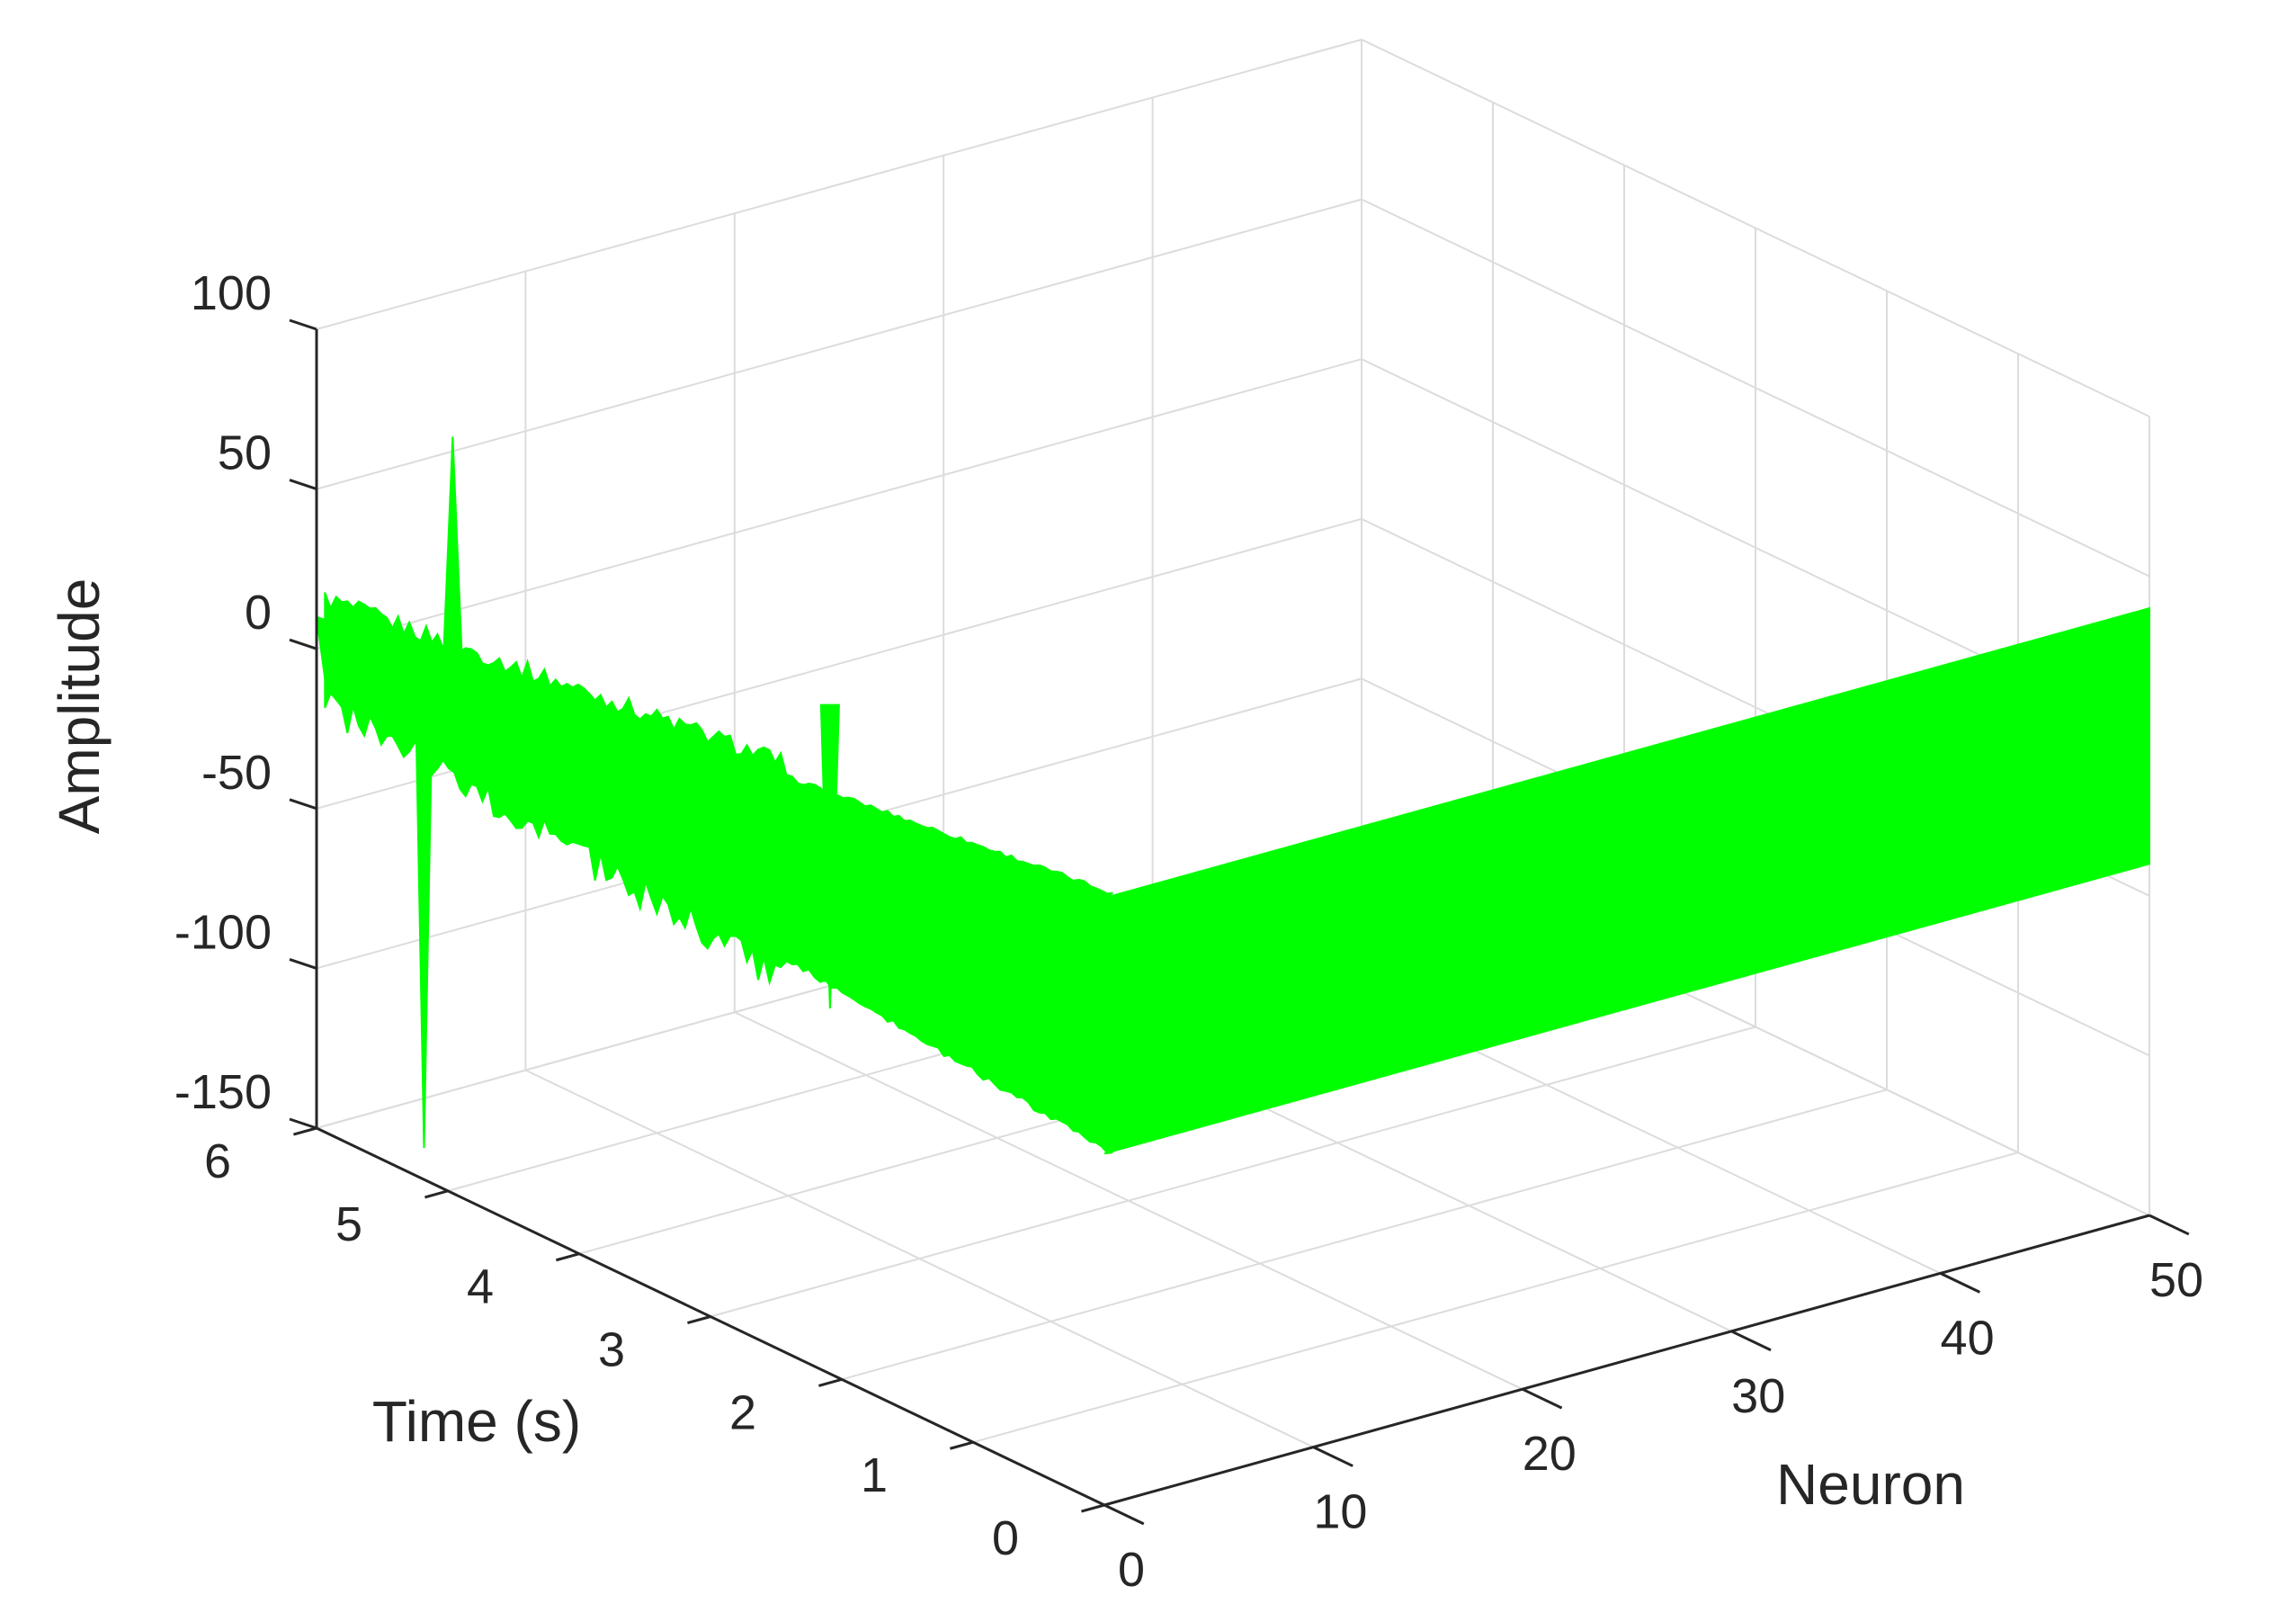  What do you see at coordinates (477, 1421) in the screenshot?
I see `y-axis-label: Time (s)` at bounding box center [477, 1421].